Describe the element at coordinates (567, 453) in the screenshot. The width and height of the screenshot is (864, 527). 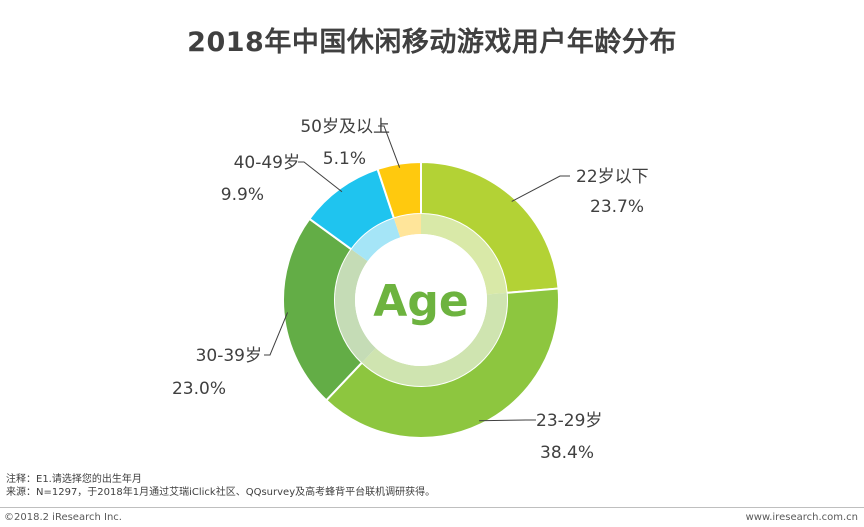
I see `slice-value-1: 38.4%` at that location.